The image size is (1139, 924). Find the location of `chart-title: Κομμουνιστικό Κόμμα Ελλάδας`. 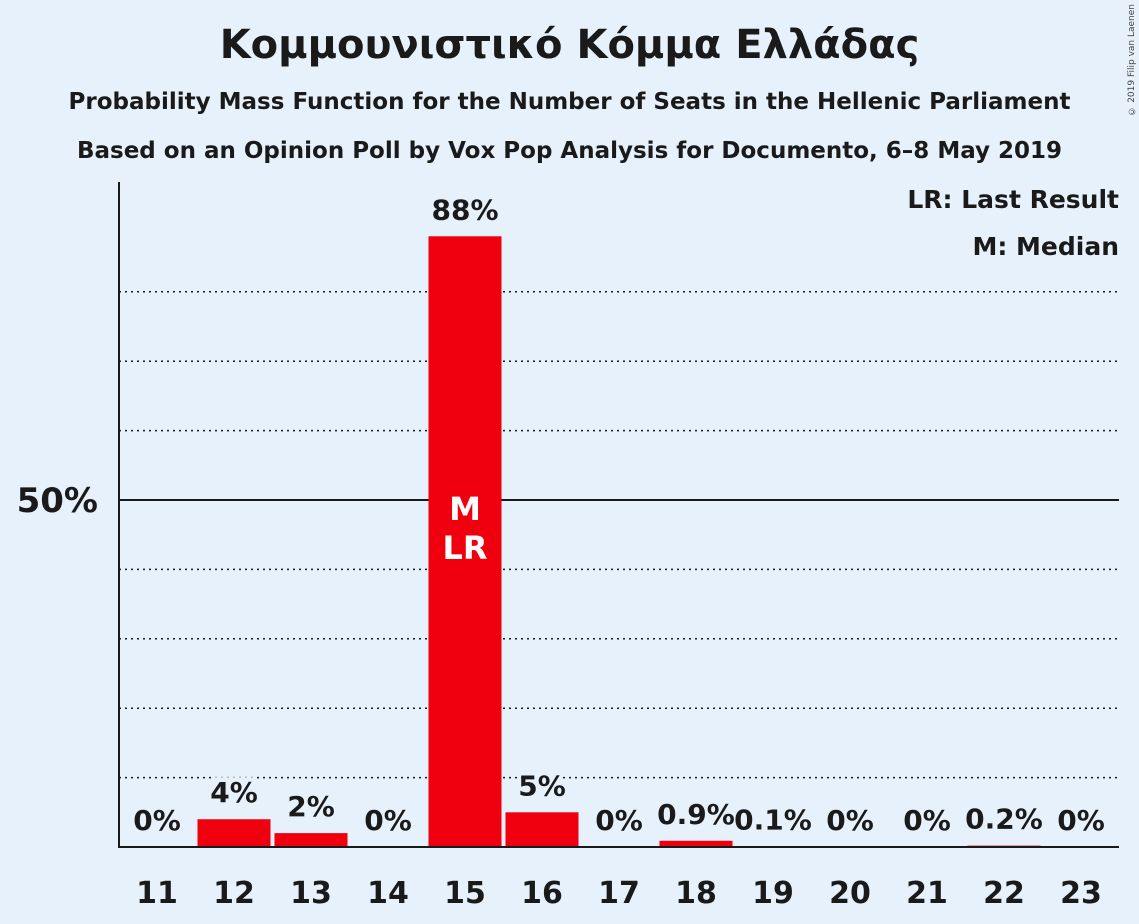

chart-title: Κομμουνιστικό Κόμμα Ελλάδας is located at coordinates (569, 45).